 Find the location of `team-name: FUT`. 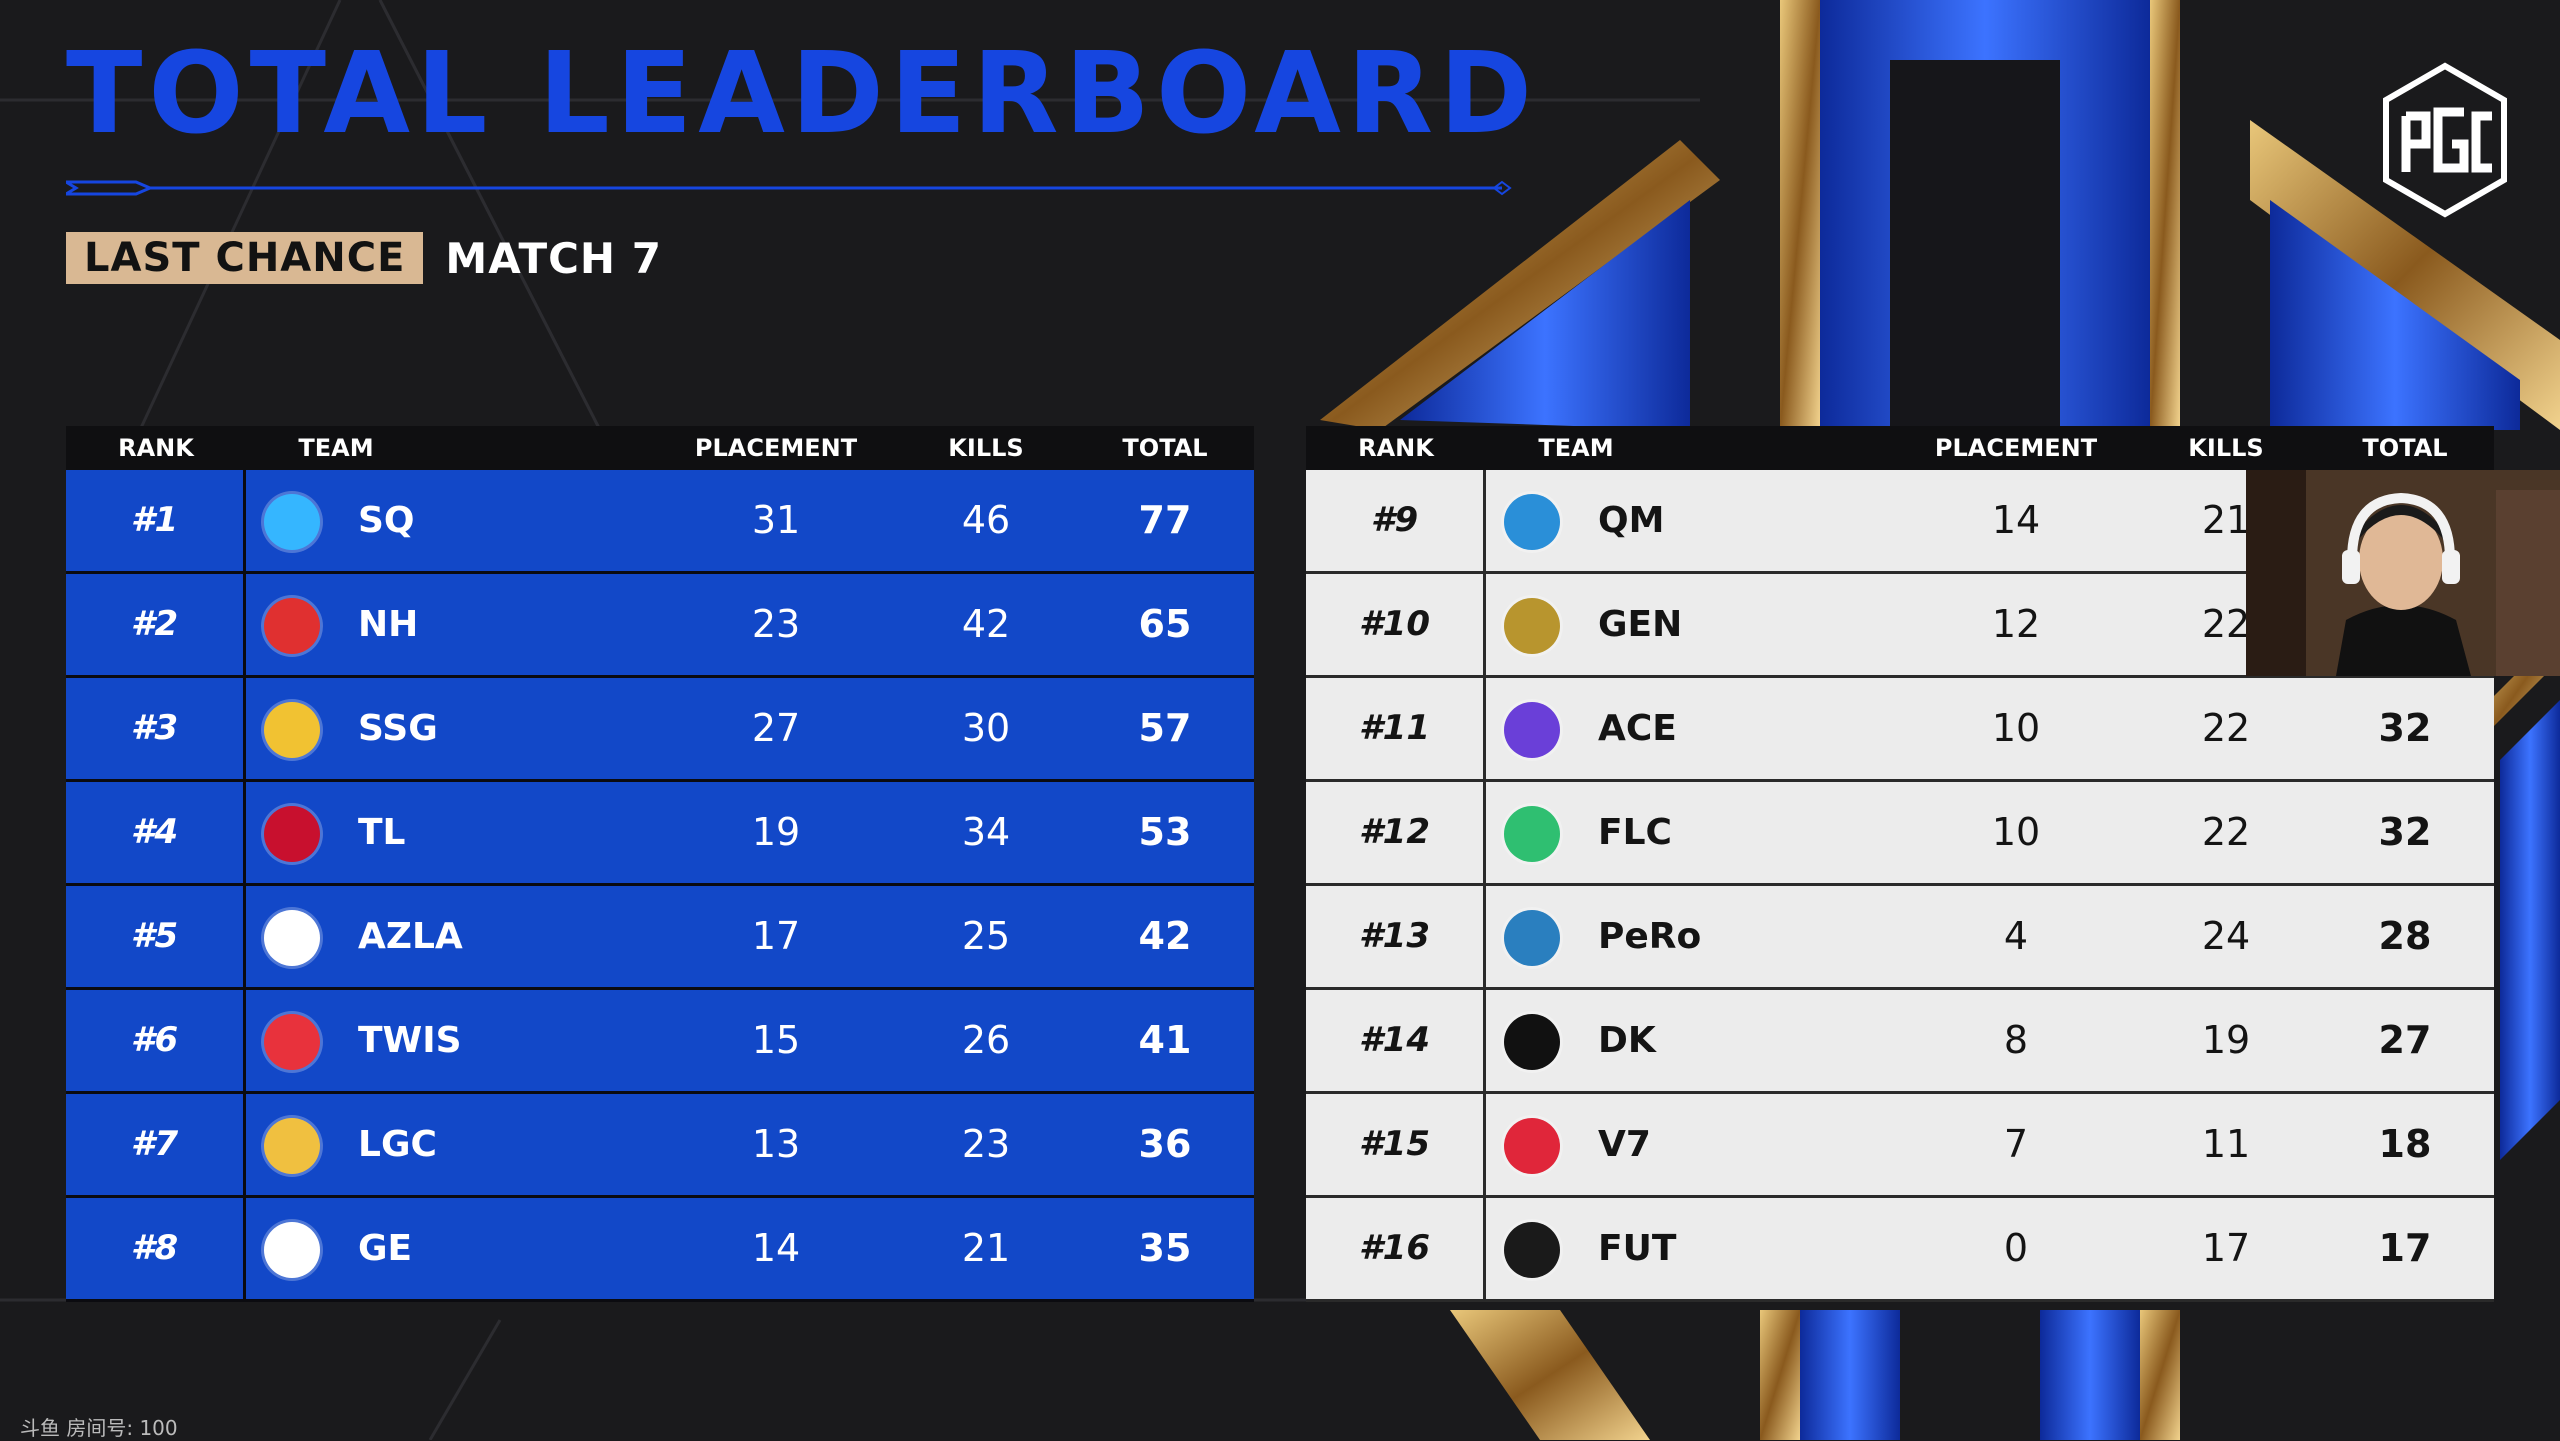

team-name: FUT is located at coordinates (1637, 1248).